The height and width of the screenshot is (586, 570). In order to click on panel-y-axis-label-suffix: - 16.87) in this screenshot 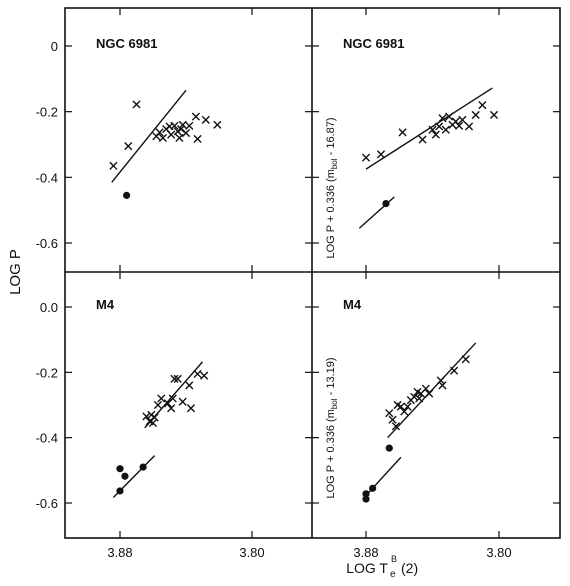, I will do `click(331, 137)`.